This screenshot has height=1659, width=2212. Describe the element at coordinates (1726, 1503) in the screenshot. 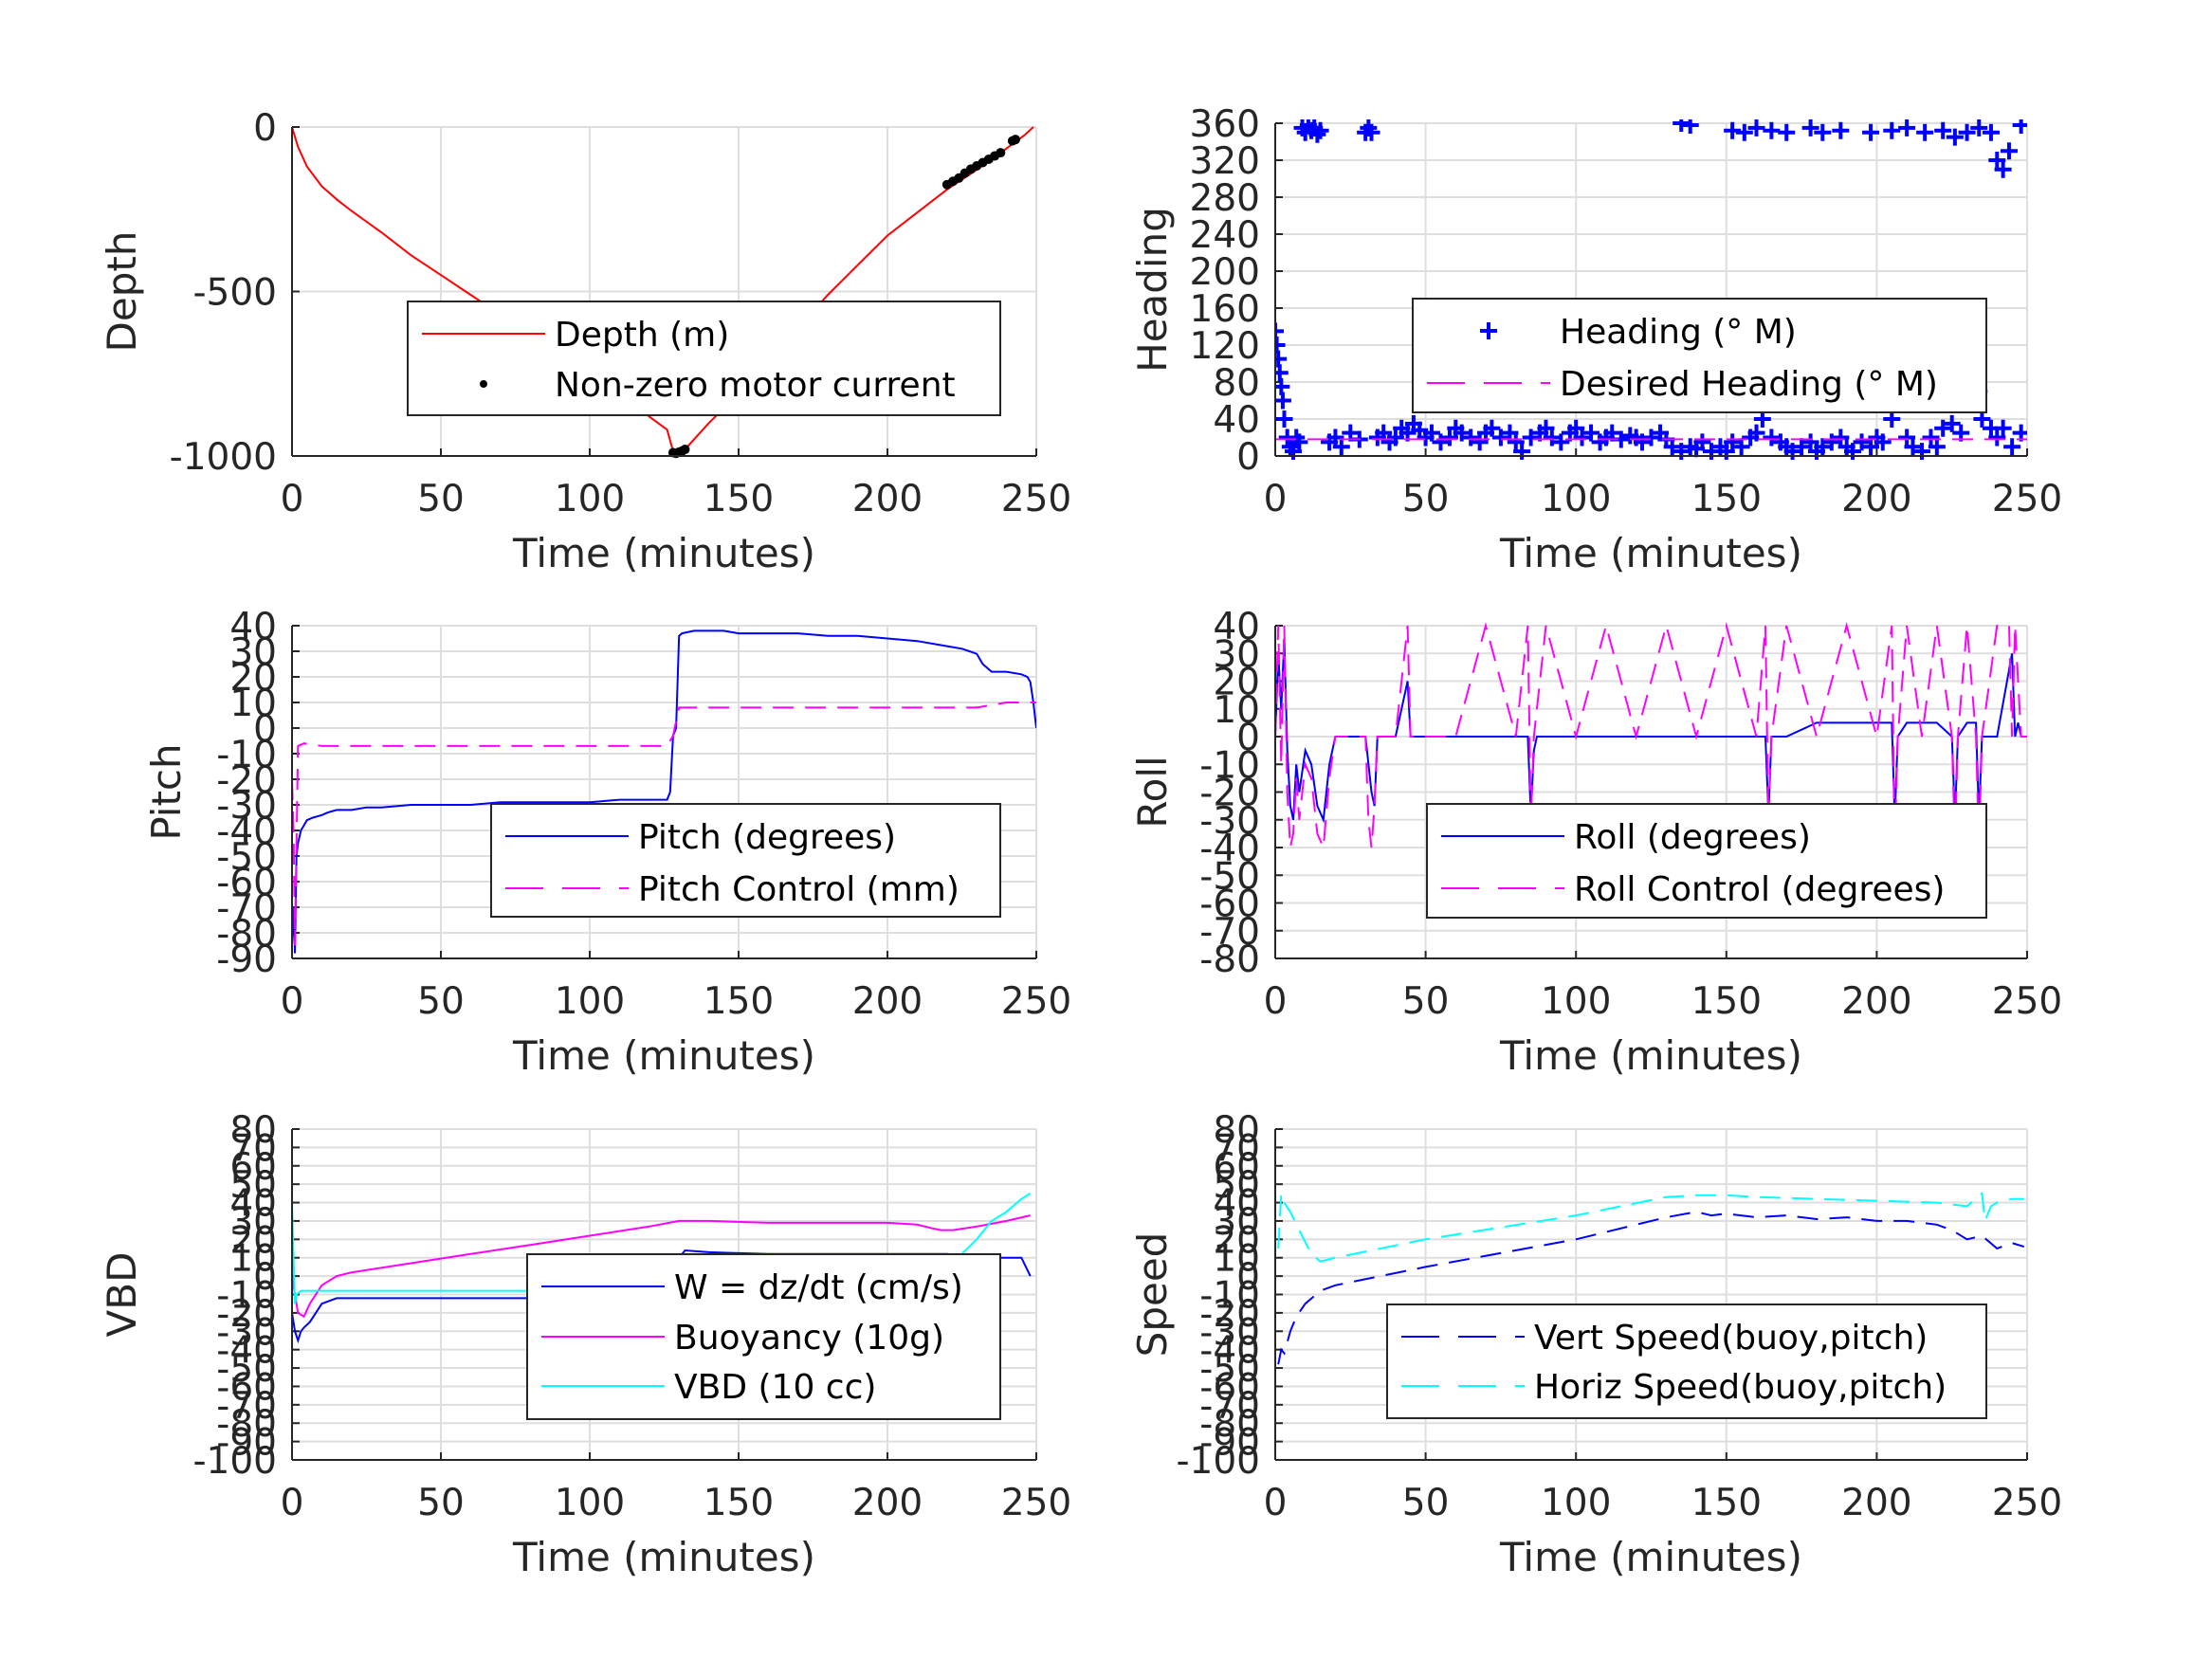

I see `x-tick-label: 150` at that location.